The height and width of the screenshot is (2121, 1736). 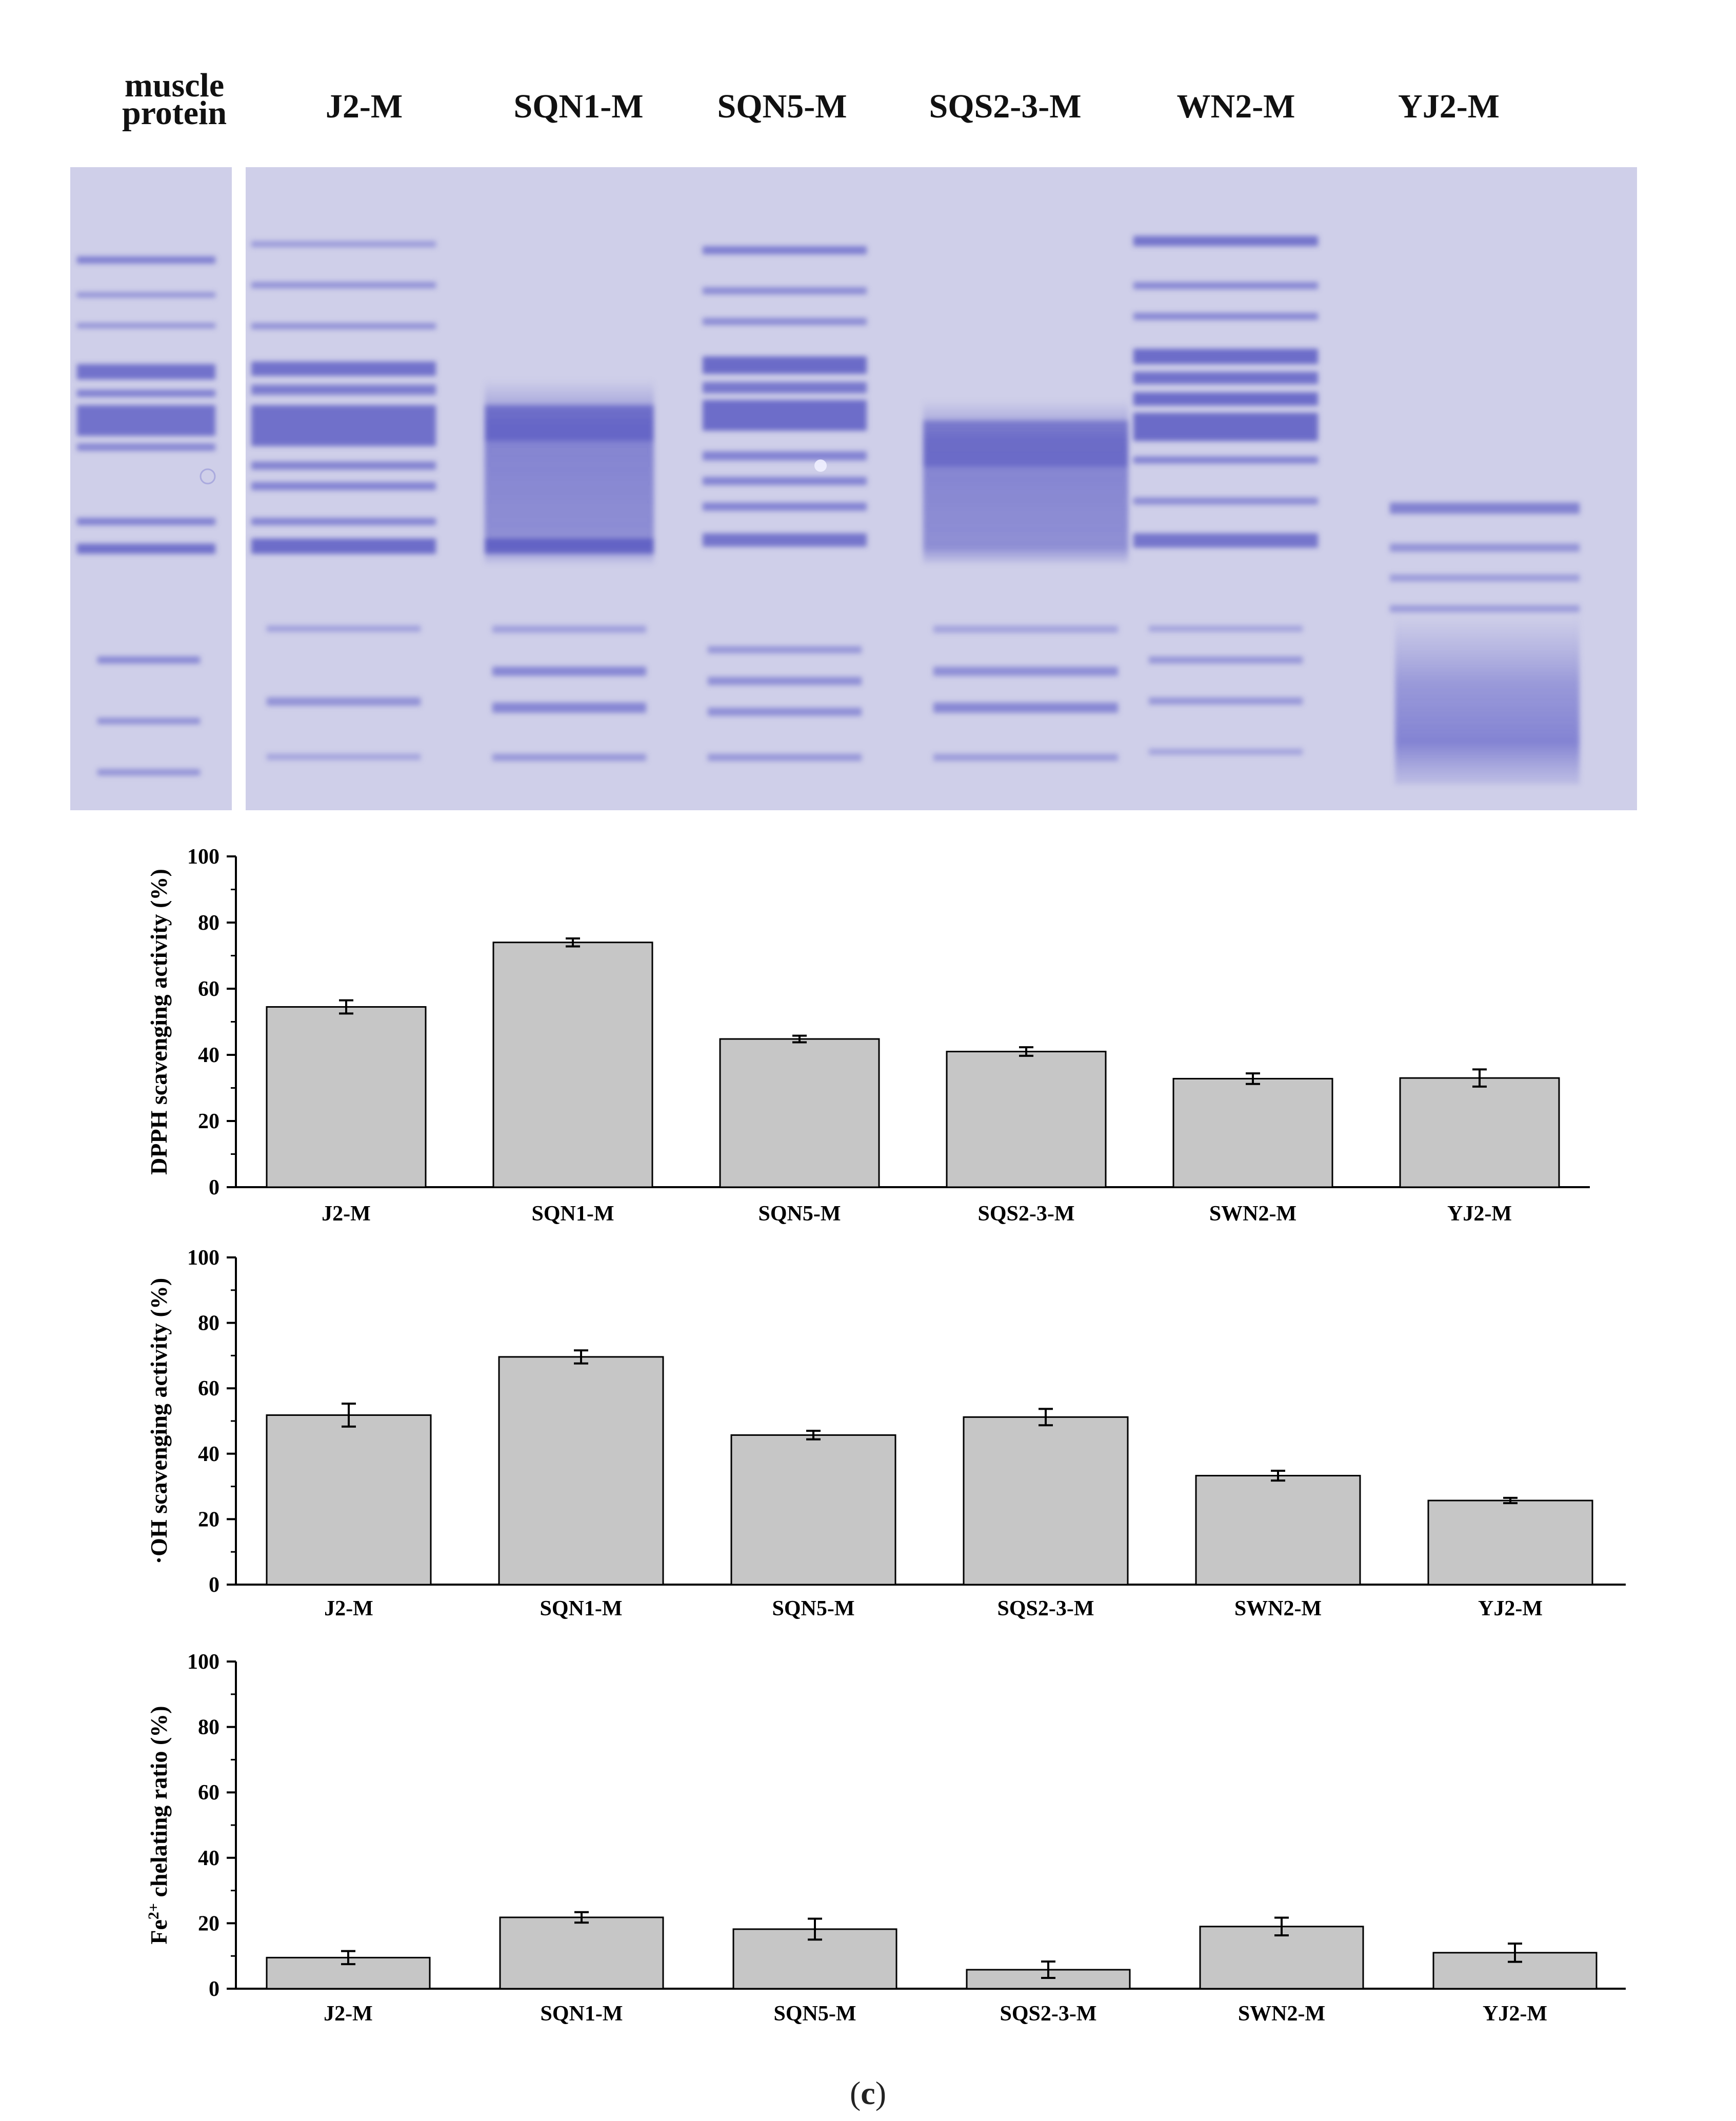 What do you see at coordinates (159, 1932) in the screenshot?
I see `y-axis-label-part: Fe` at bounding box center [159, 1932].